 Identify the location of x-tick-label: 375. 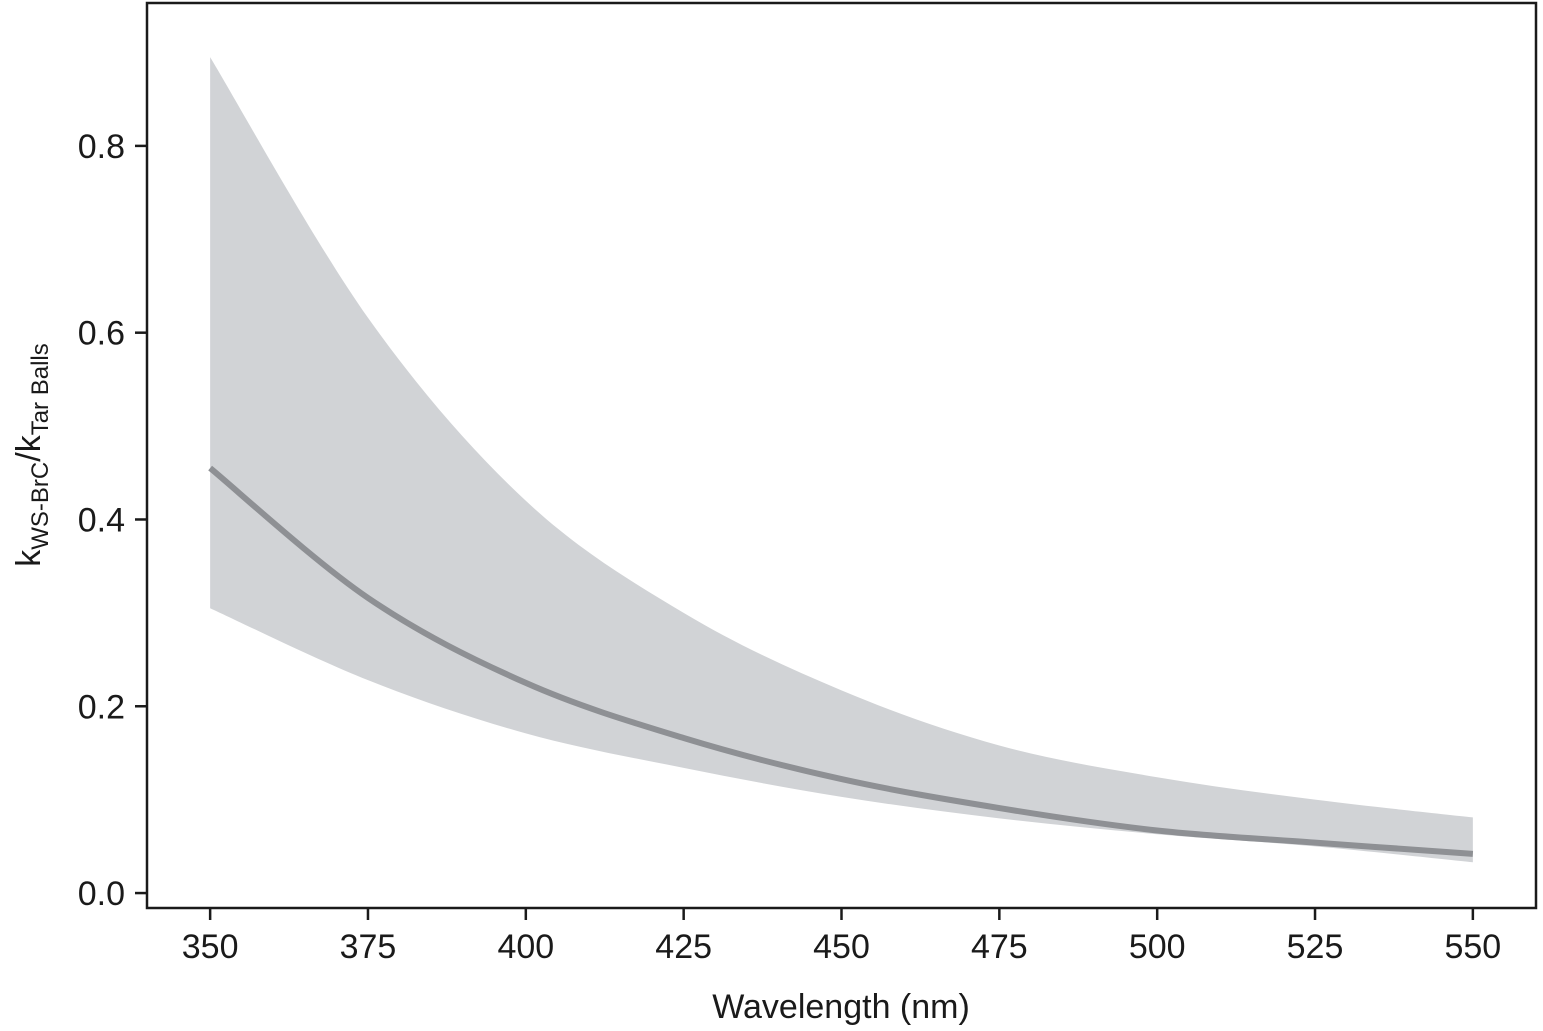
(368, 947).